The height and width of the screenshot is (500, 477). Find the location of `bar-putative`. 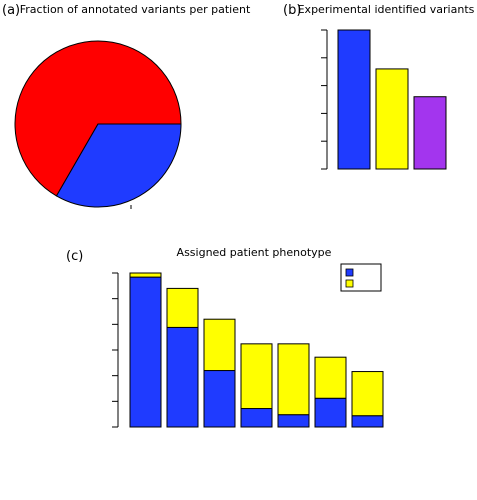

bar-putative is located at coordinates (392, 119).